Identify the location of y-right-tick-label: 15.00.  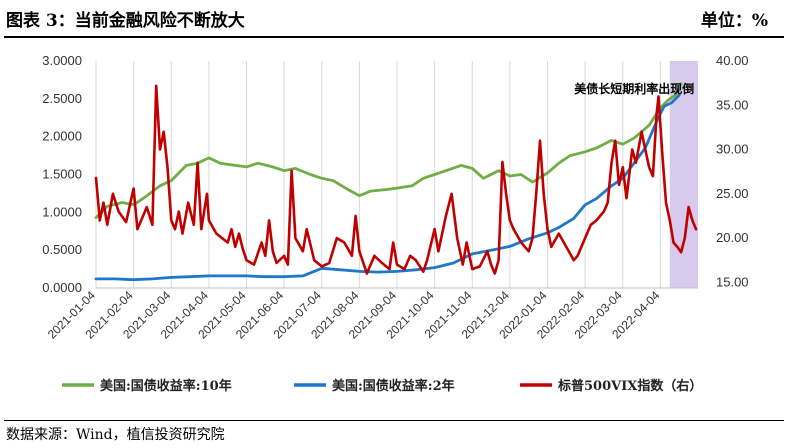
(732, 281).